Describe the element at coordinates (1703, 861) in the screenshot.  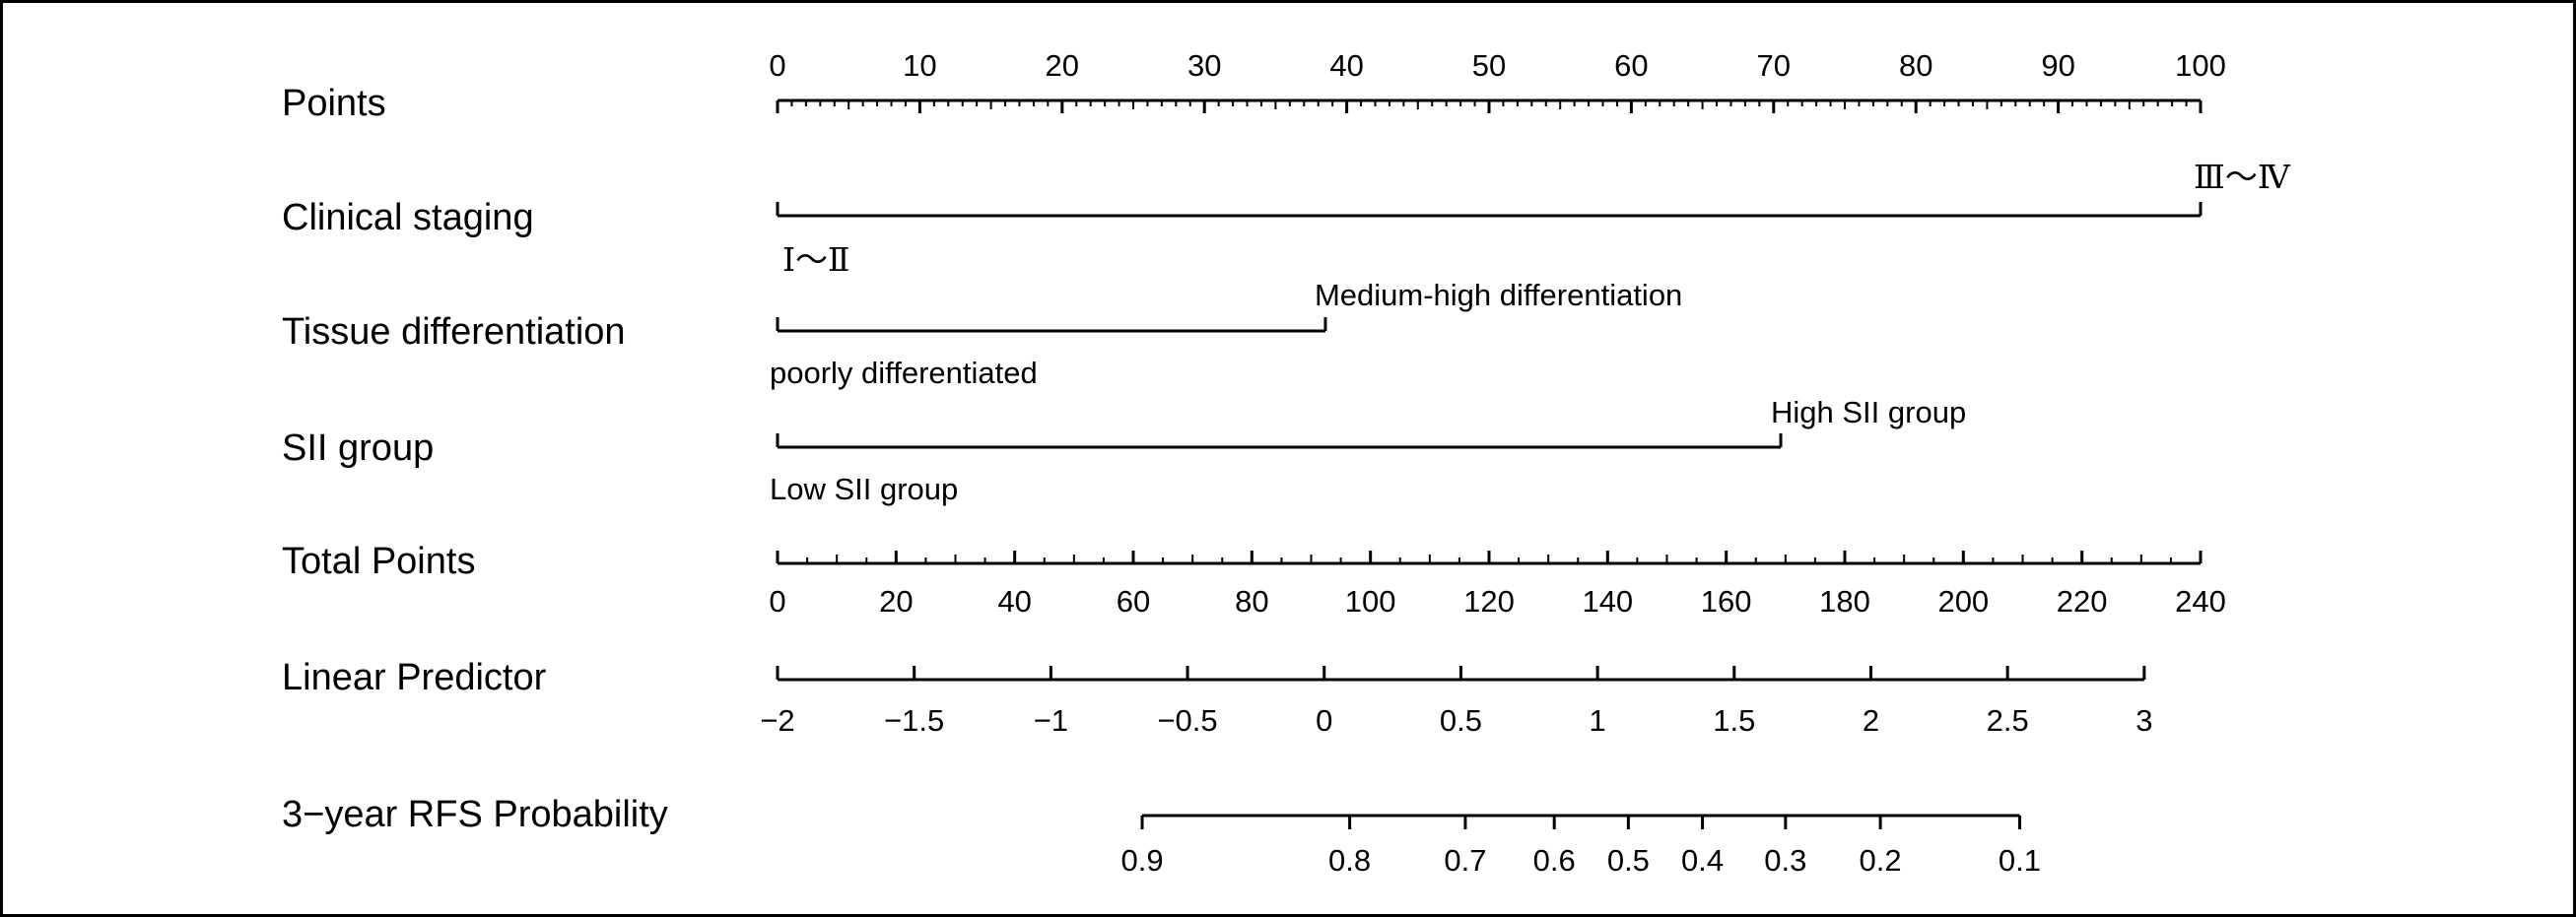
I see `rfs-tick-label: 0.4` at that location.